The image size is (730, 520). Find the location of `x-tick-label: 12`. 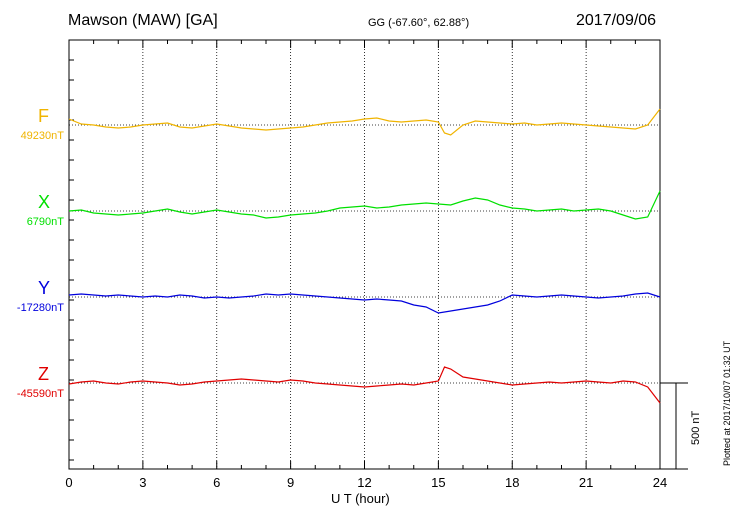

x-tick-label: 12 is located at coordinates (364, 482).